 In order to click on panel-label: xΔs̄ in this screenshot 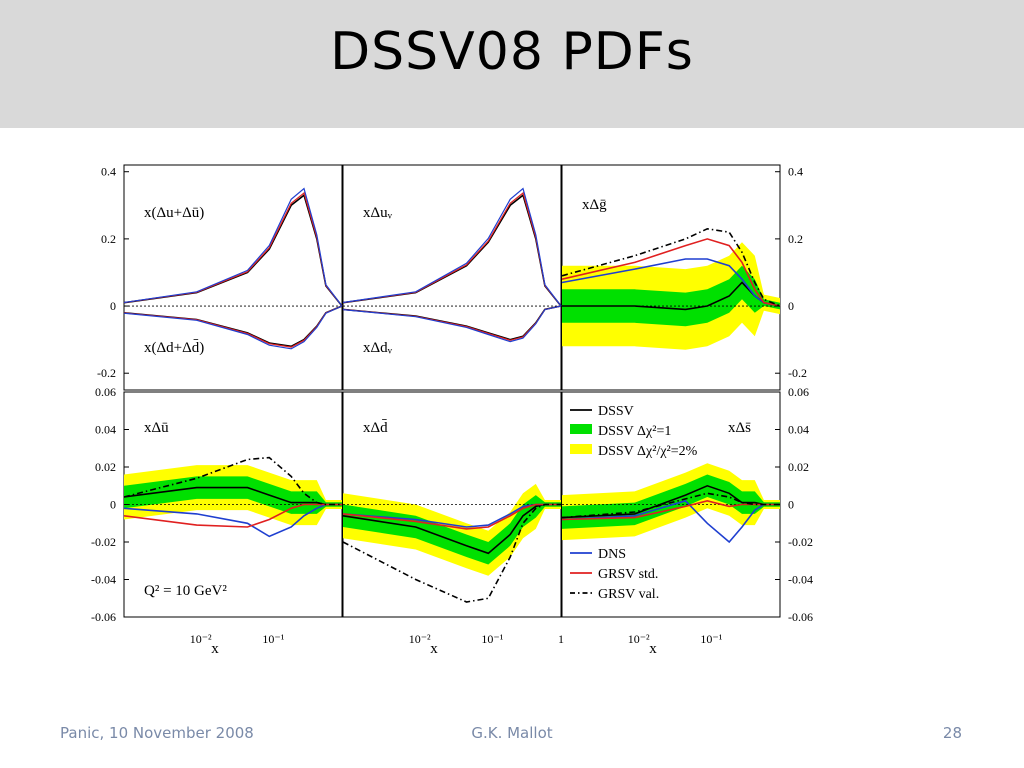, I will do `click(739, 428)`.